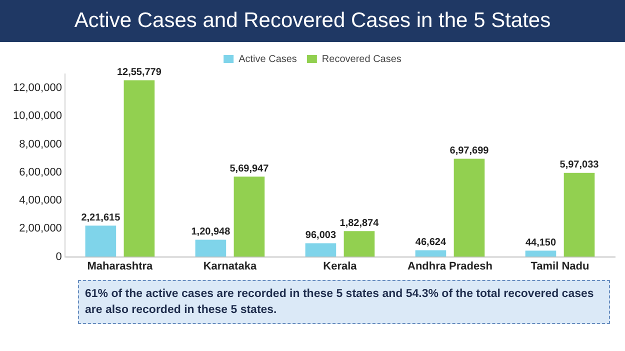 Image resolution: width=625 pixels, height=351 pixels. Describe the element at coordinates (37, 88) in the screenshot. I see `y-tick-label: 12,00,000` at that location.